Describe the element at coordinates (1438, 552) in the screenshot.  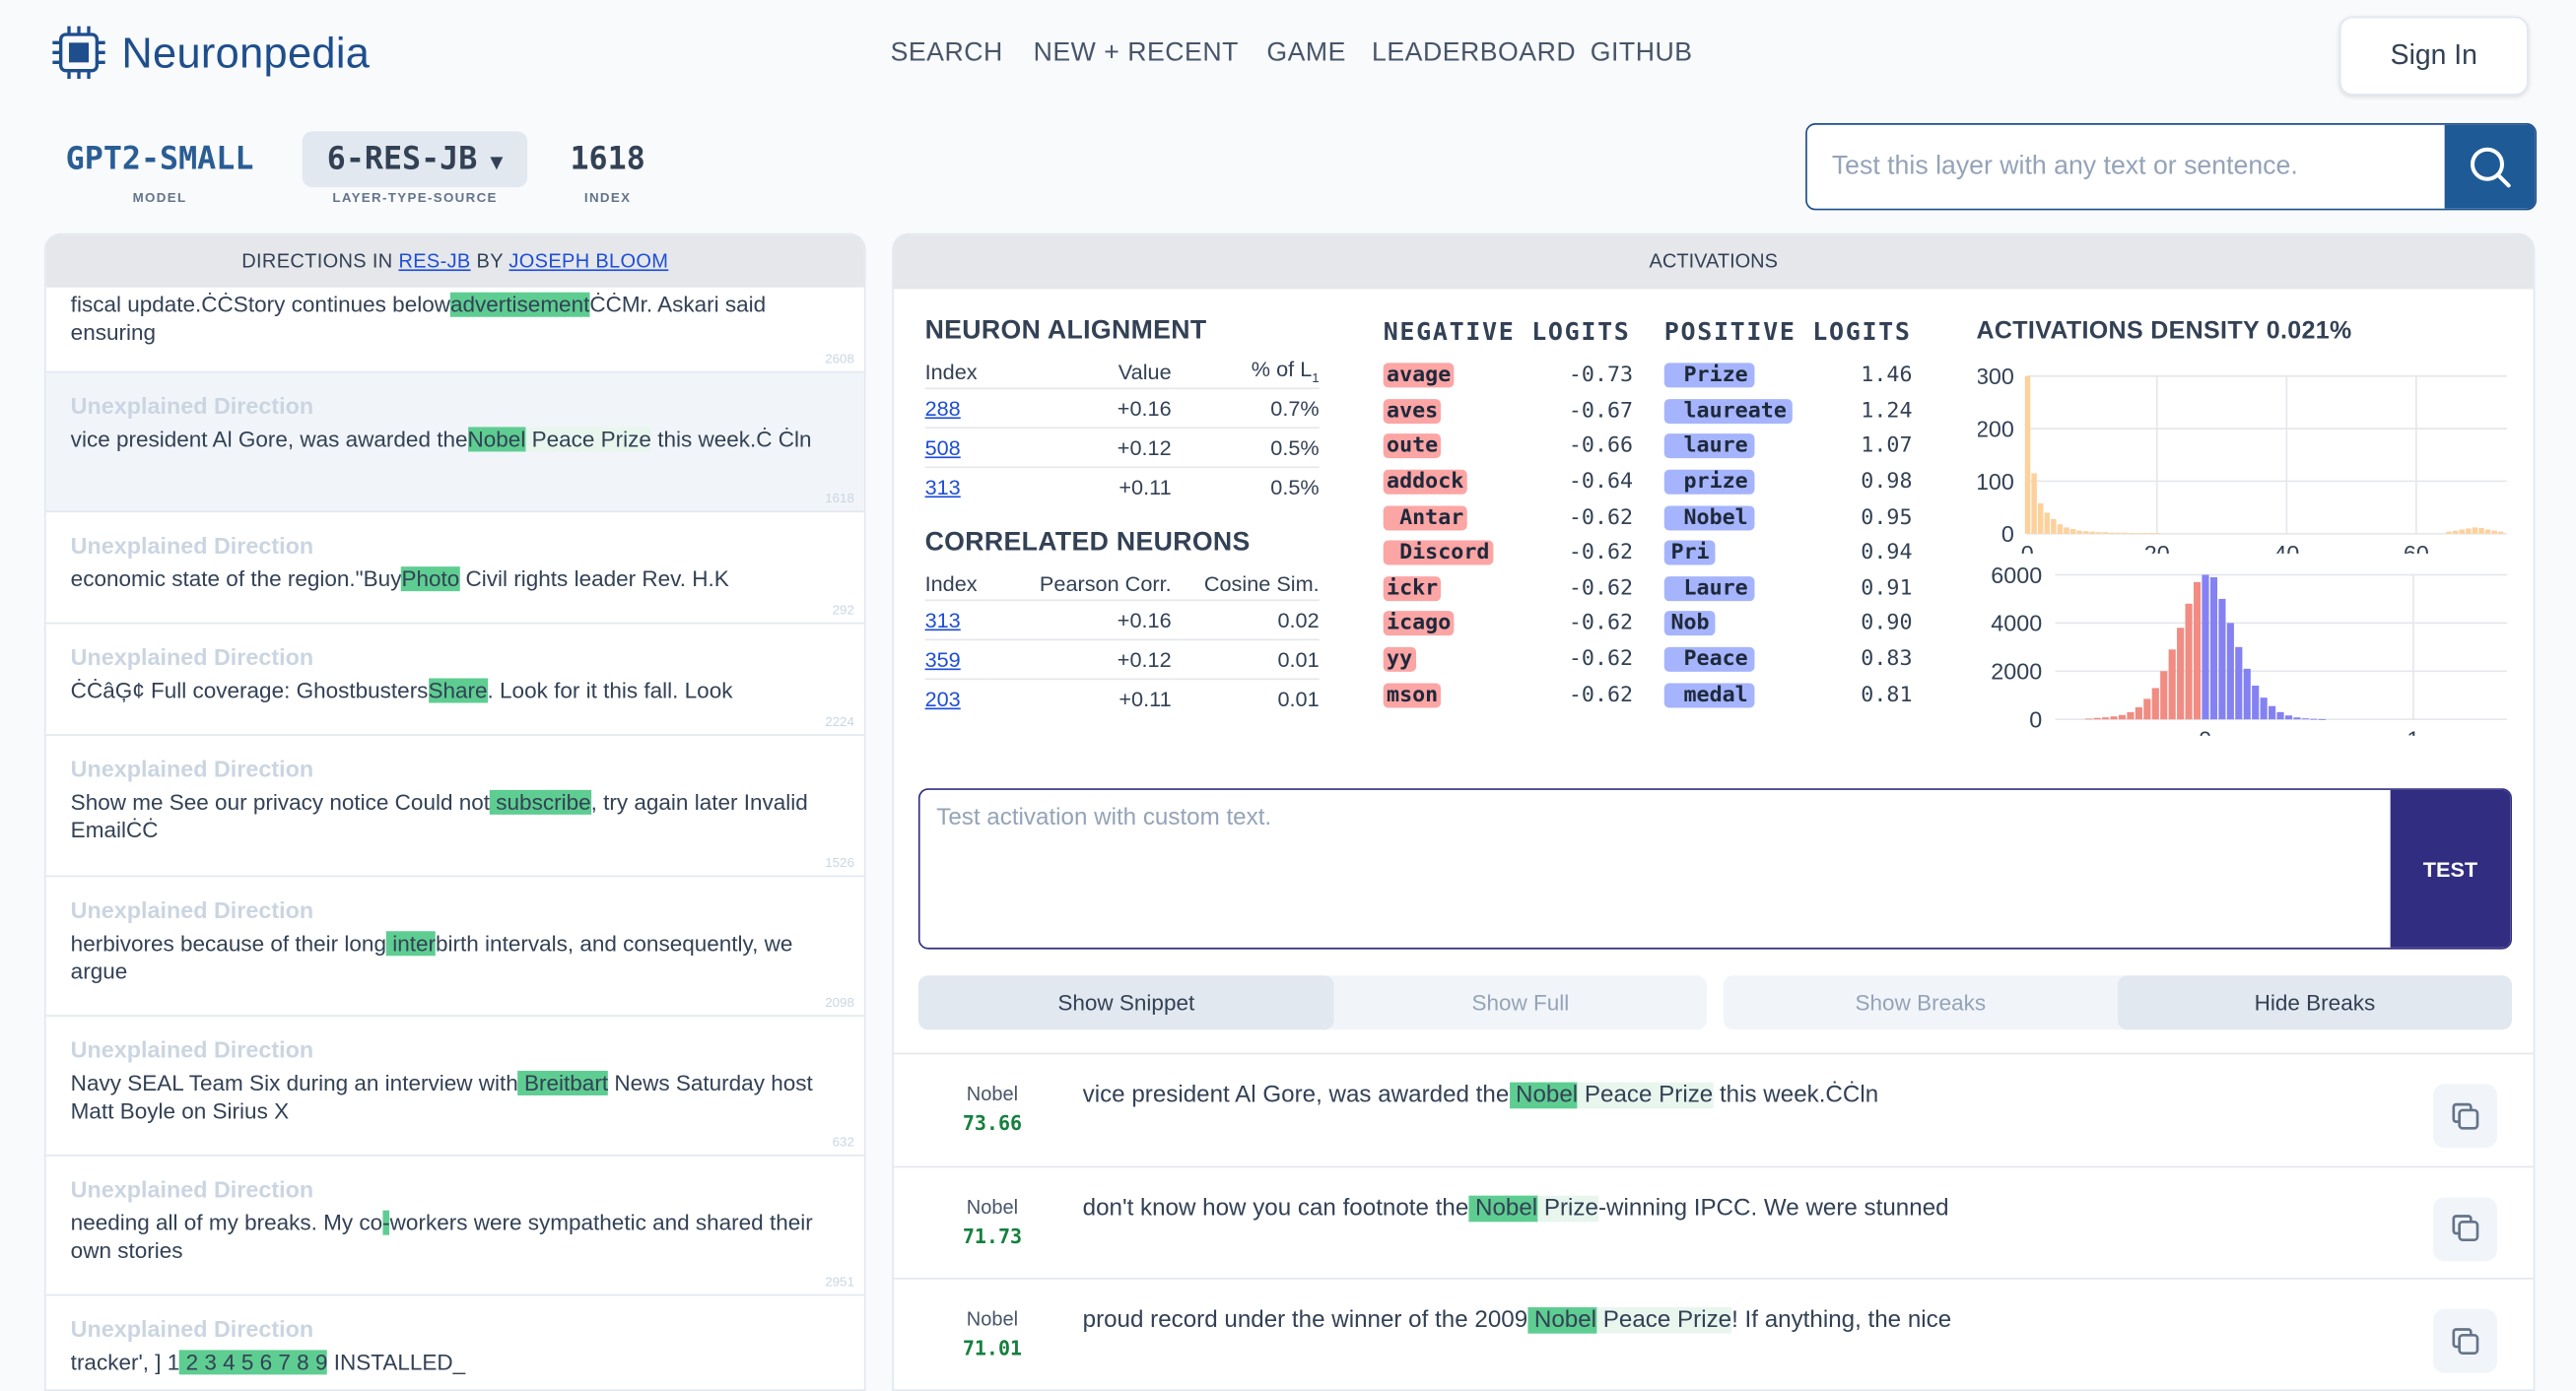
I see `logit-token: Discord` at that location.